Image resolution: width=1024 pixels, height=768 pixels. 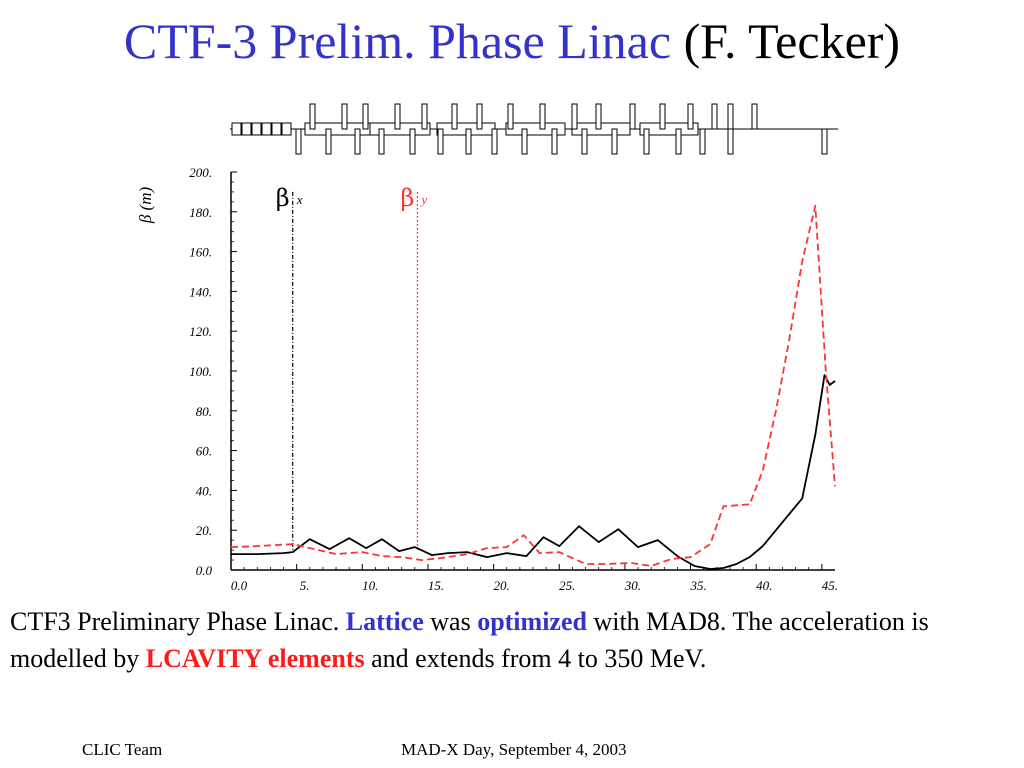 I want to click on legend-subscript-x: x, so click(x=299, y=199).